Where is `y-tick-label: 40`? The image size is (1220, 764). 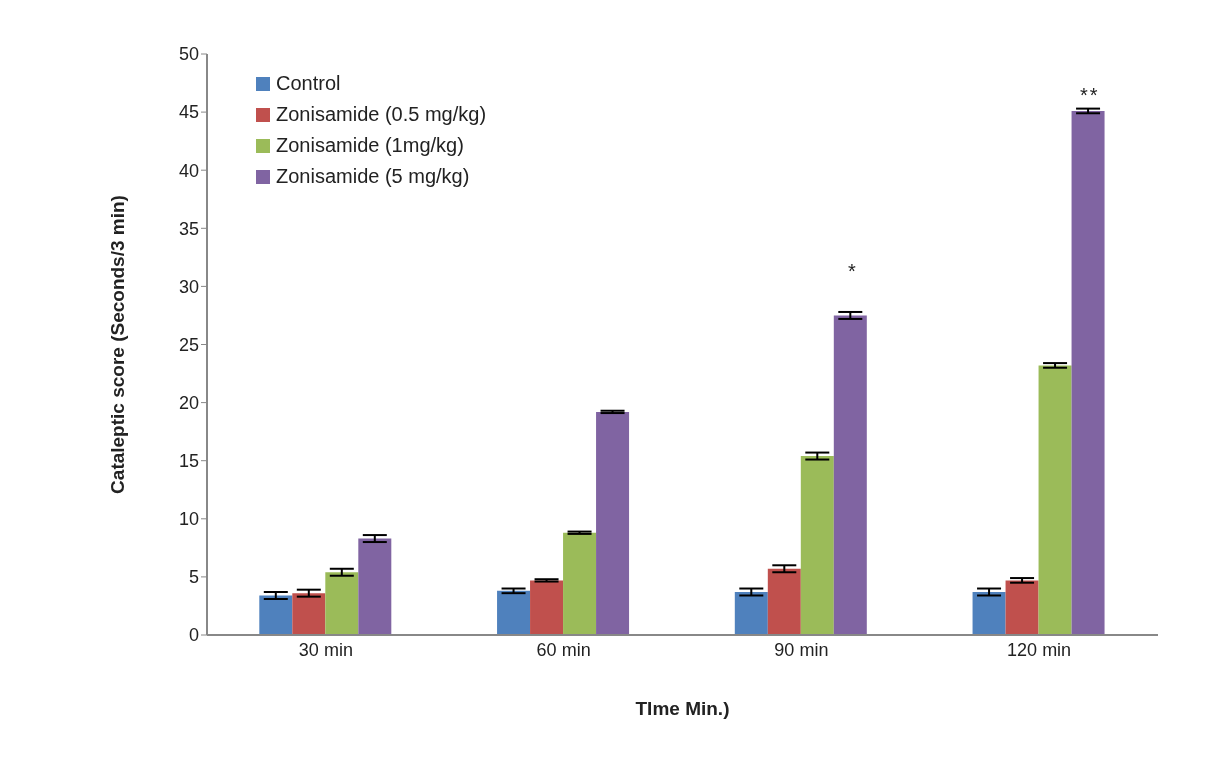
y-tick-label: 40 is located at coordinates (188, 170).